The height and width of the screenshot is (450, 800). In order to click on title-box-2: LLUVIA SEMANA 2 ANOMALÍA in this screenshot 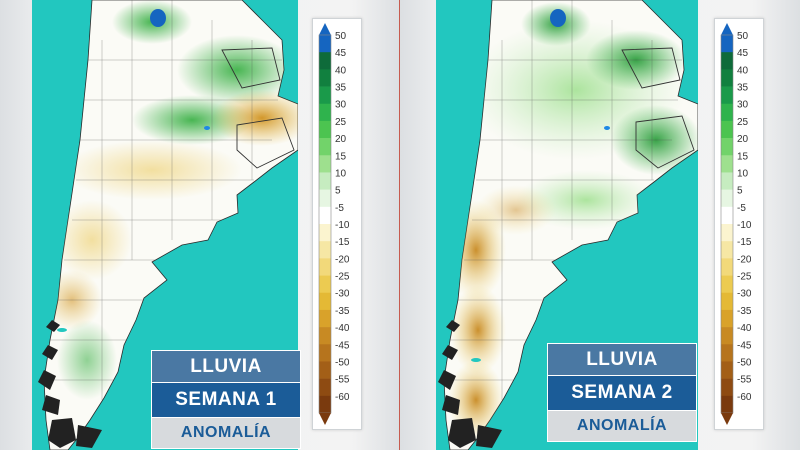, I will do `click(622, 392)`.